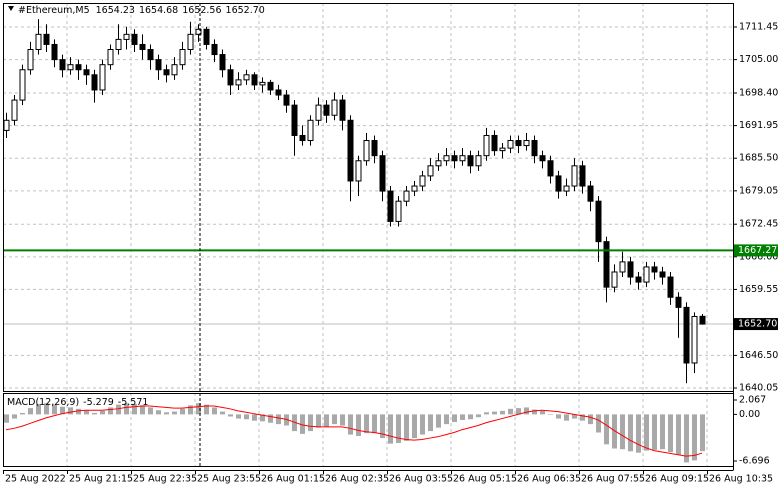  Describe the element at coordinates (43, 402) in the screenshot. I see `macd-name: MACD(12,26,9)` at that location.